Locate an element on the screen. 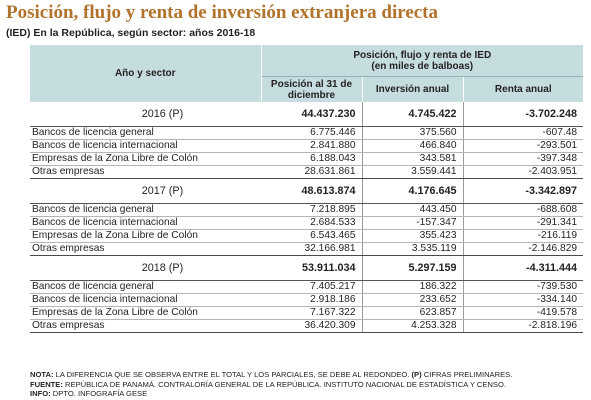 Image resolution: width=591 pixels, height=400 pixels. investment-value: 343.581 is located at coordinates (413, 159).